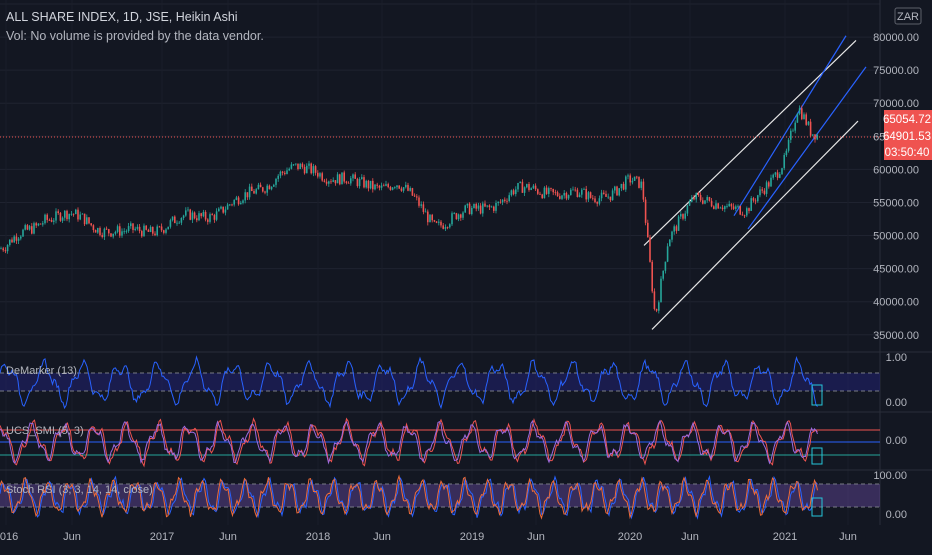 Image resolution: width=932 pixels, height=555 pixels. I want to click on demarker-line, so click(409, 382).